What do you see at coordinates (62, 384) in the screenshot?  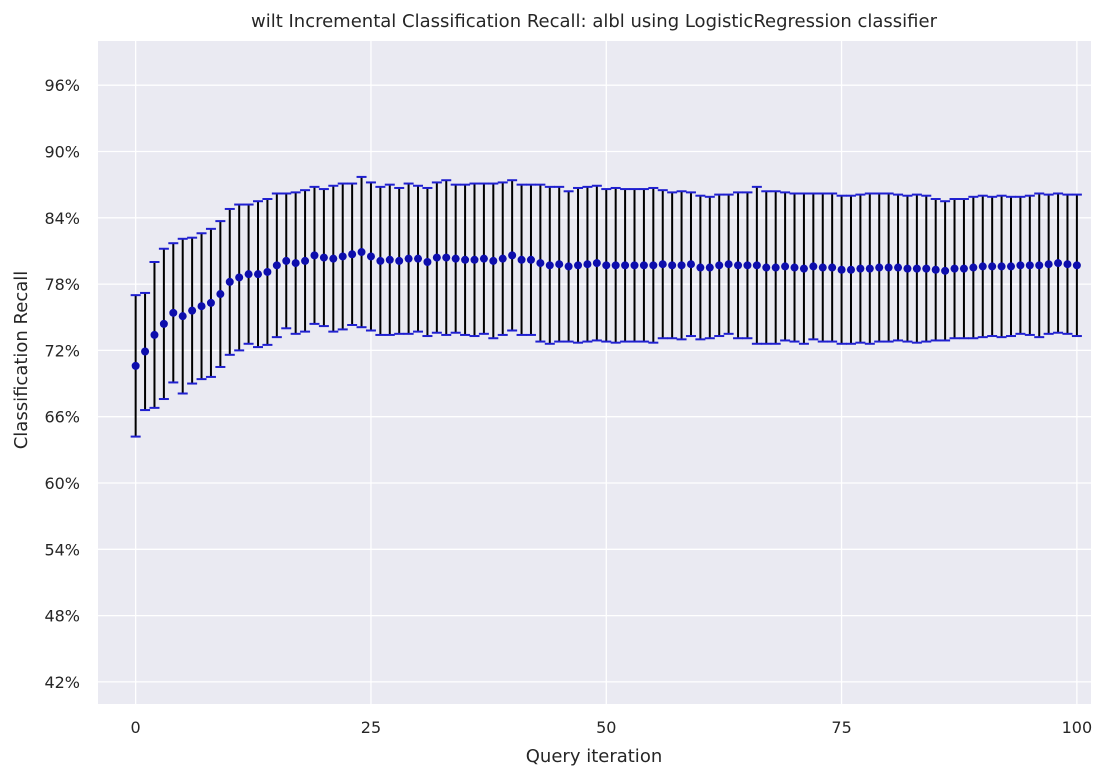 I see `y-tick-labels: 42% 48% 54% 60% 66% 72% 78% 84% 90% 96%` at bounding box center [62, 384].